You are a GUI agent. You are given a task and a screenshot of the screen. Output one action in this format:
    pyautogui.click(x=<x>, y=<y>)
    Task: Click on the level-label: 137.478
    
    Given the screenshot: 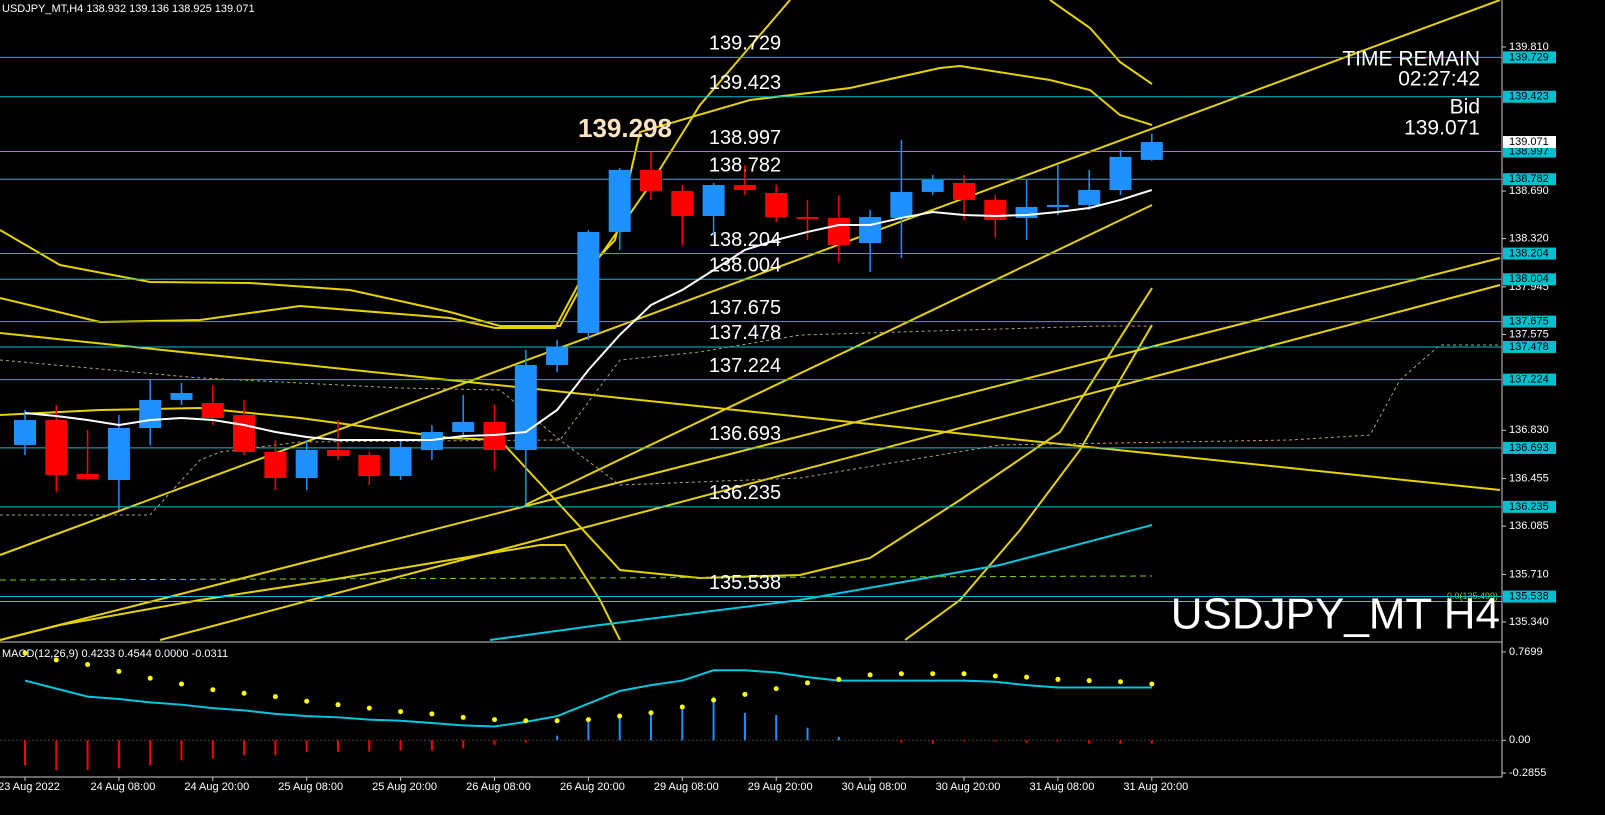 What is the action you would take?
    pyautogui.click(x=745, y=333)
    